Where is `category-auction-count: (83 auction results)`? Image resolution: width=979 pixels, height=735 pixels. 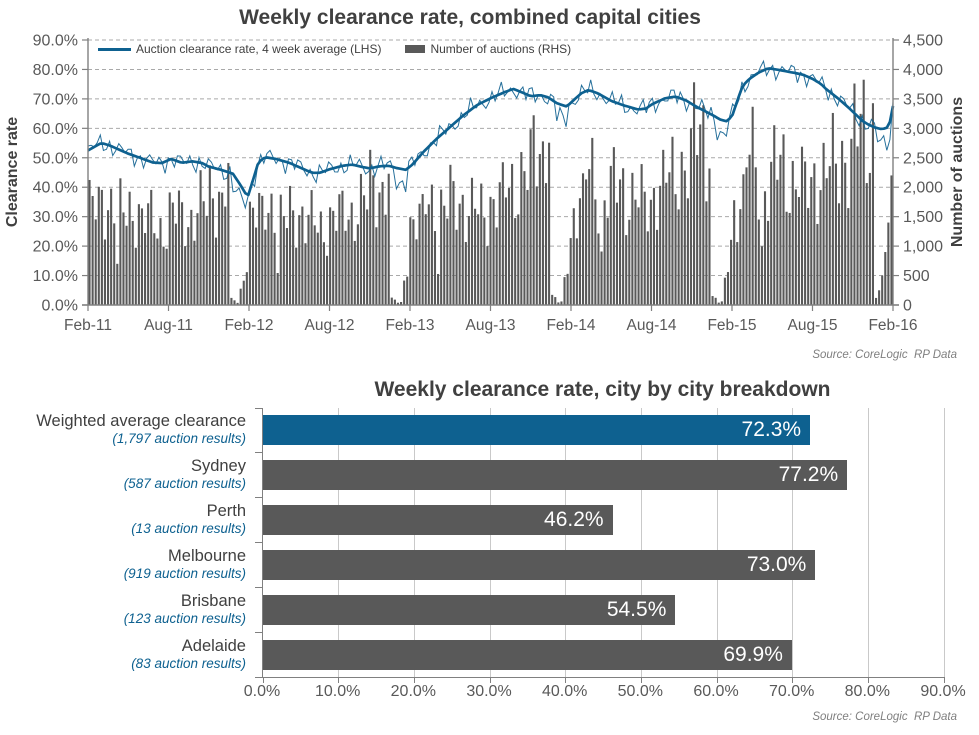
category-auction-count: (83 auction results) is located at coordinates (188, 663).